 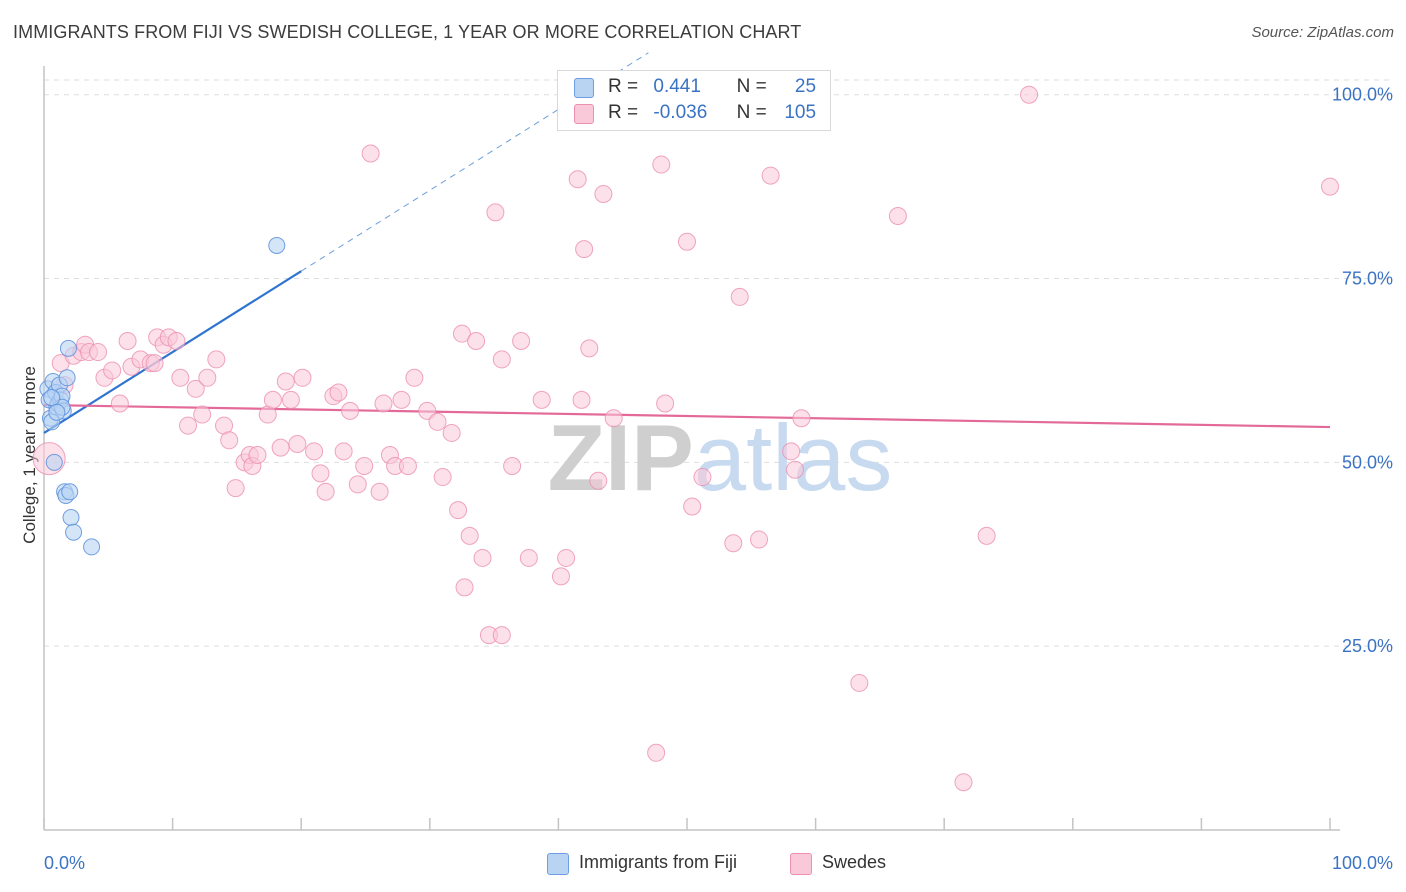 I want to click on swedes-swatch, so click(x=584, y=114).